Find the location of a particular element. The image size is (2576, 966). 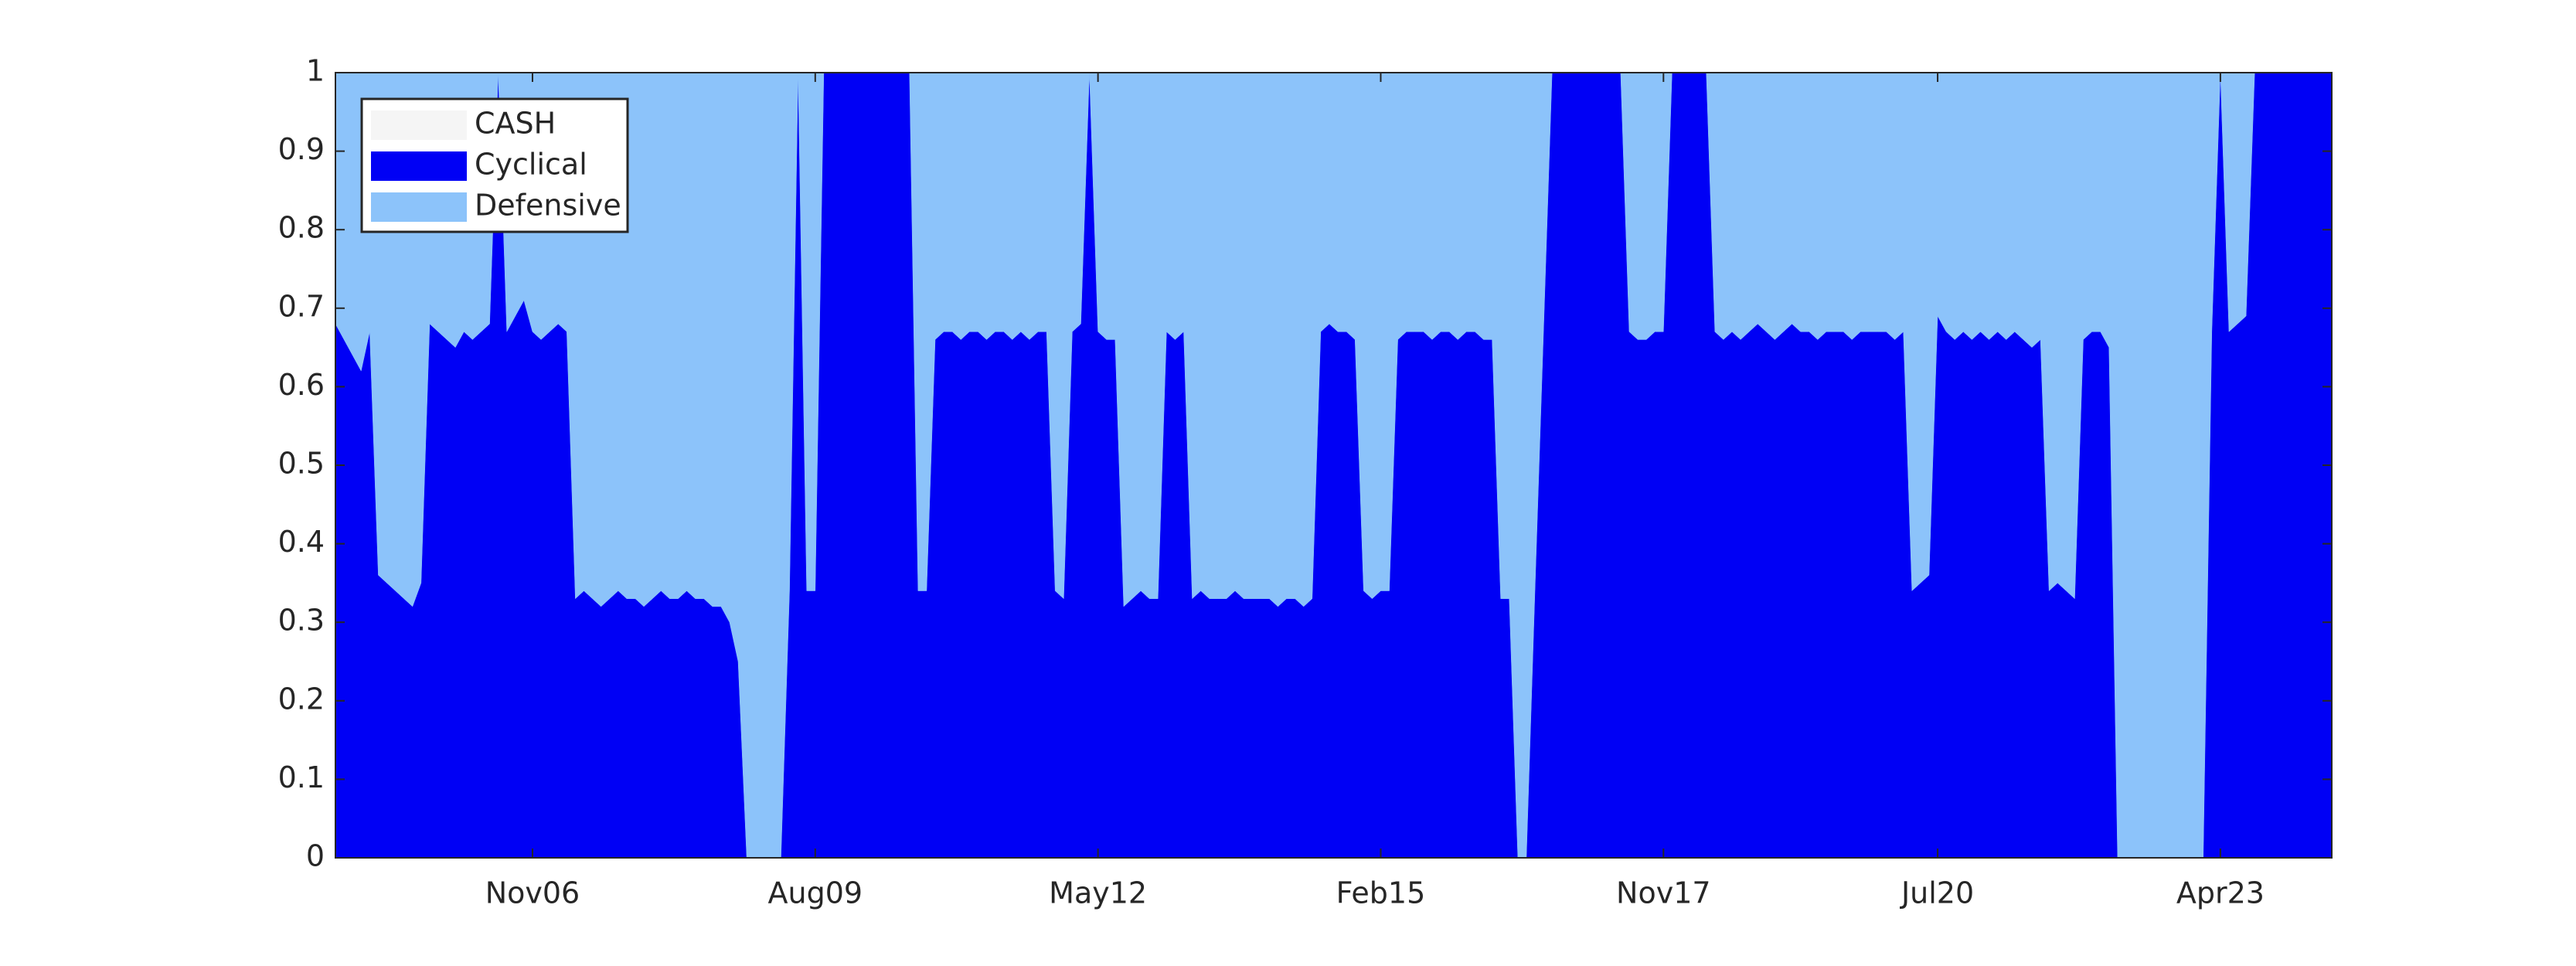

y-tick-label: 0 is located at coordinates (315, 856).